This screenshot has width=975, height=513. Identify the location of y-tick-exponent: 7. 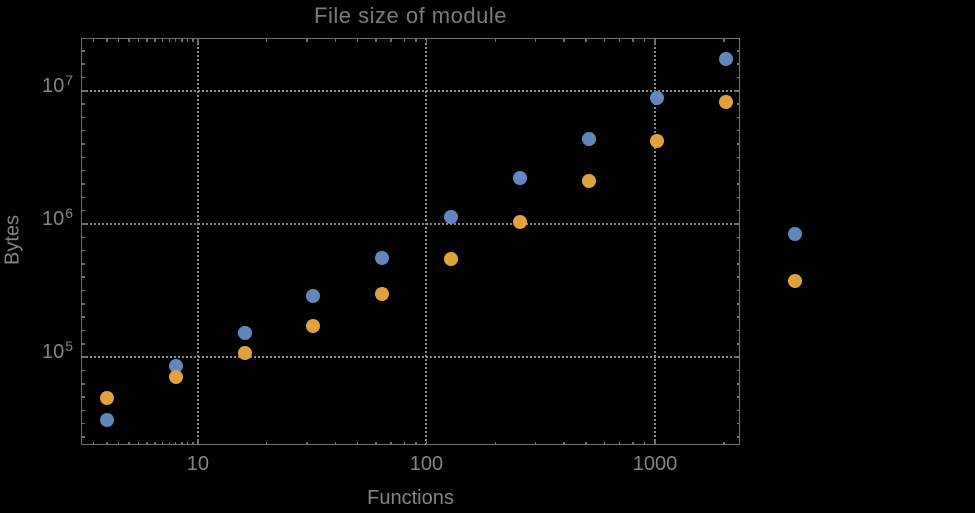
(69, 79).